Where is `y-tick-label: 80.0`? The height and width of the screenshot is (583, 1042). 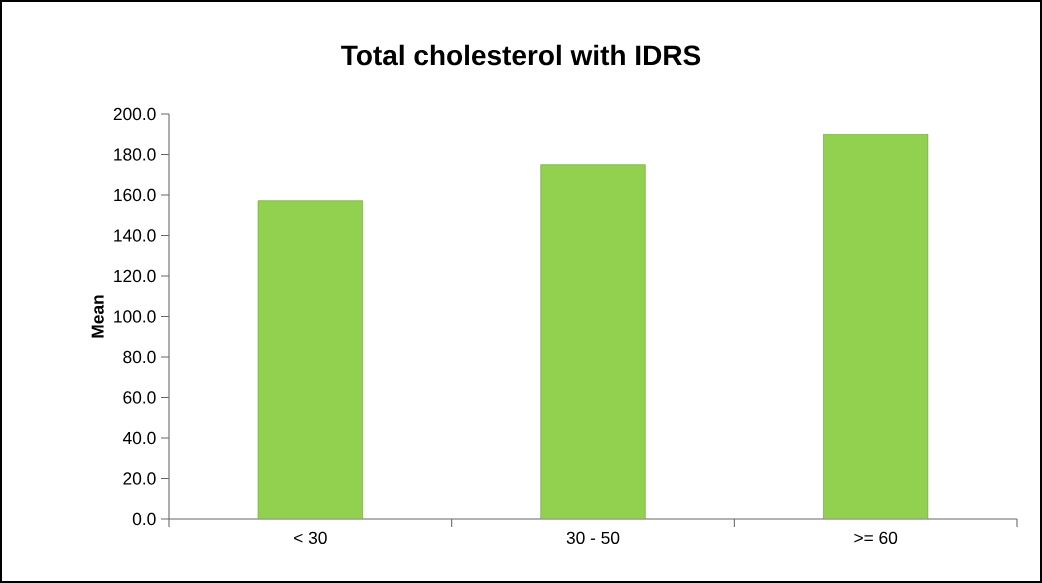
y-tick-label: 80.0 is located at coordinates (139, 357).